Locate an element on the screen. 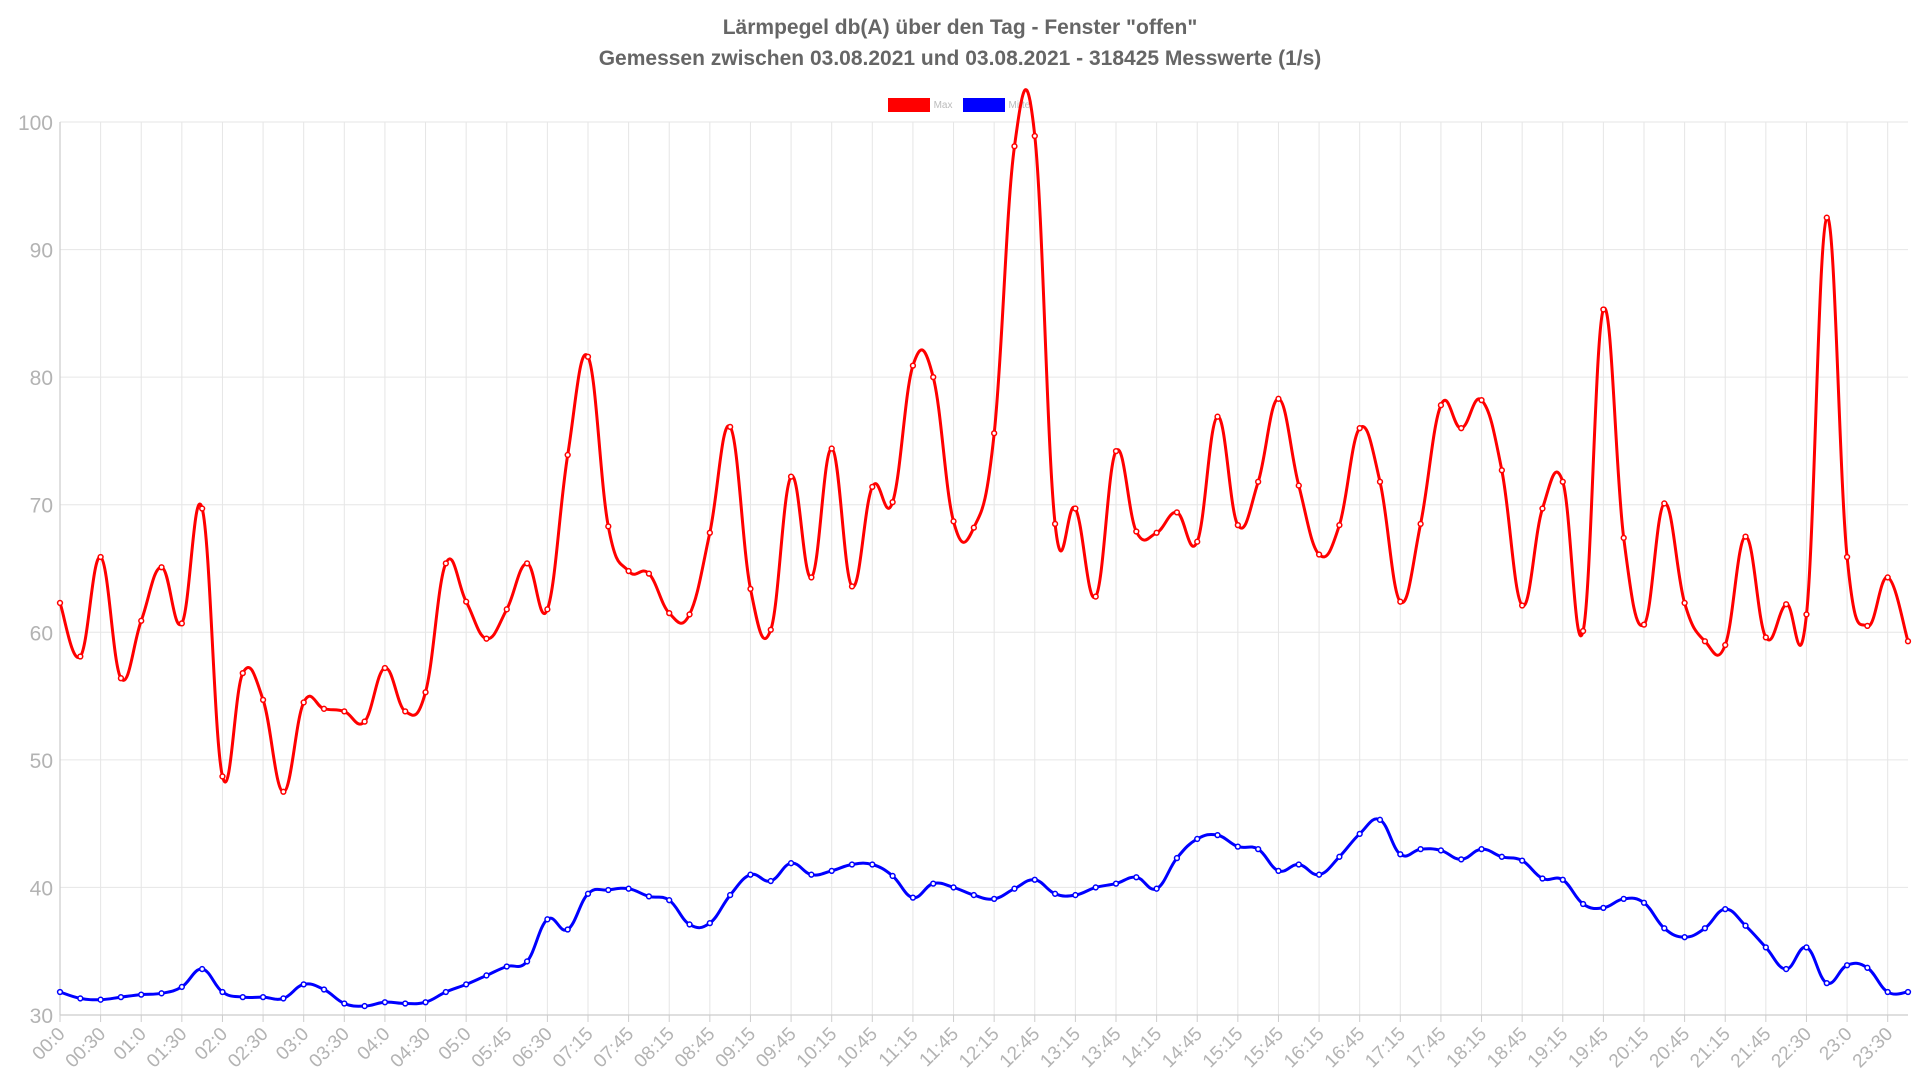 The image size is (1920, 1080). y-tick-label: 80 is located at coordinates (41, 378).